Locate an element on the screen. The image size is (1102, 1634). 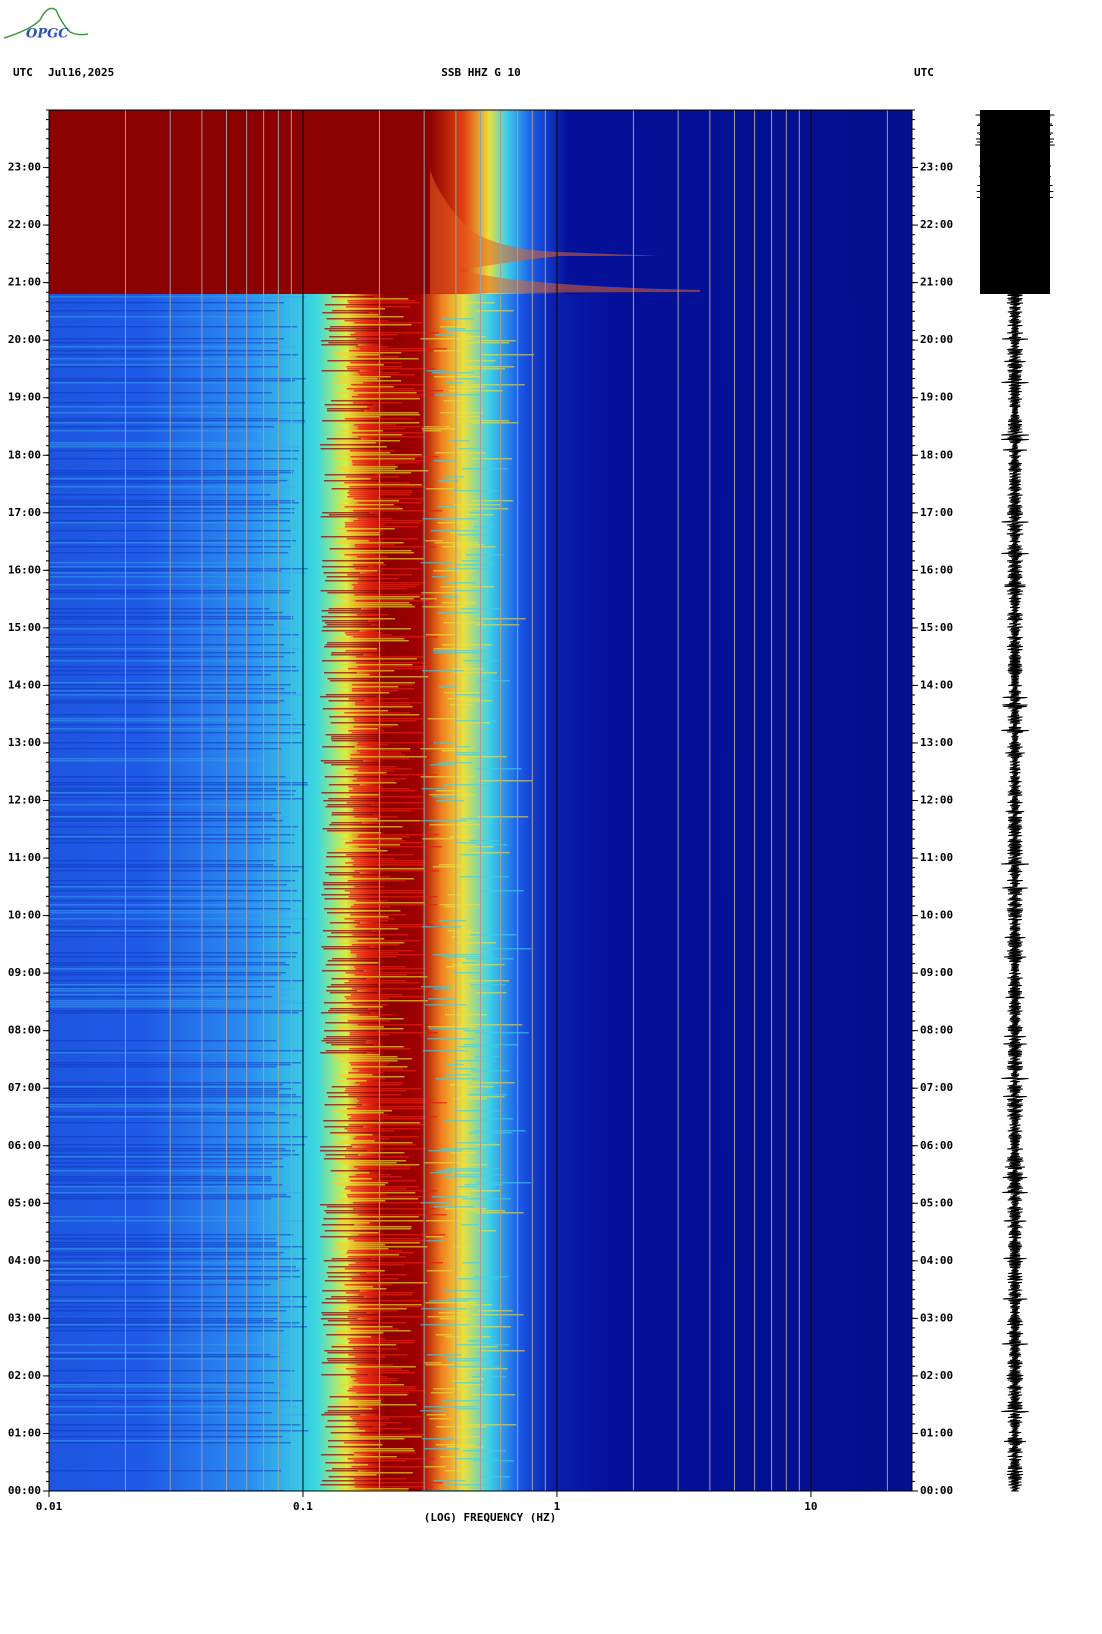
y-tick-label: 00:00 is located at coordinates (24, 1490).